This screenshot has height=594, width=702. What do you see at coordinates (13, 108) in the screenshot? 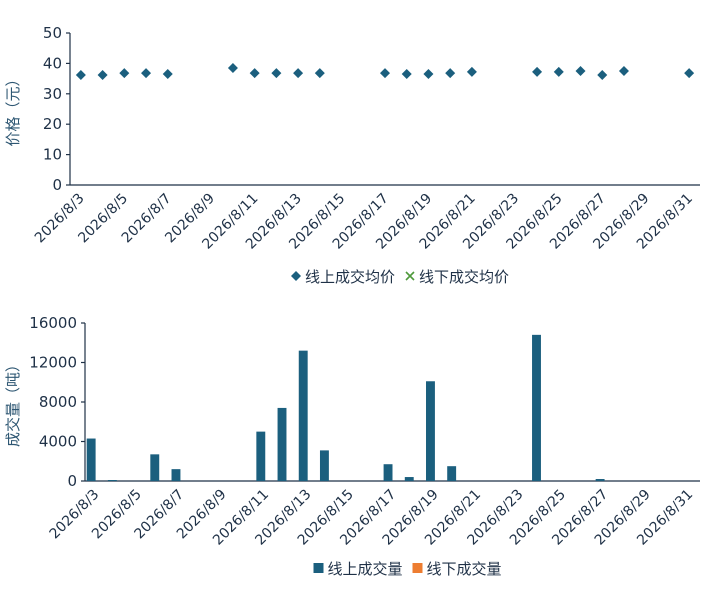
I see `y-axis-title: 价格（元）` at bounding box center [13, 108].